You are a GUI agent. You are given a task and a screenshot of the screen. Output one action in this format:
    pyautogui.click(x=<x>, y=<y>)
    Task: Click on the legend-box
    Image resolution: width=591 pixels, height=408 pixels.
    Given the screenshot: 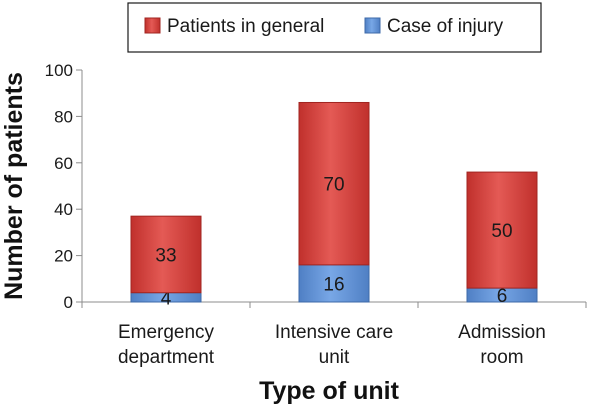 What is the action you would take?
    pyautogui.click(x=334, y=27)
    